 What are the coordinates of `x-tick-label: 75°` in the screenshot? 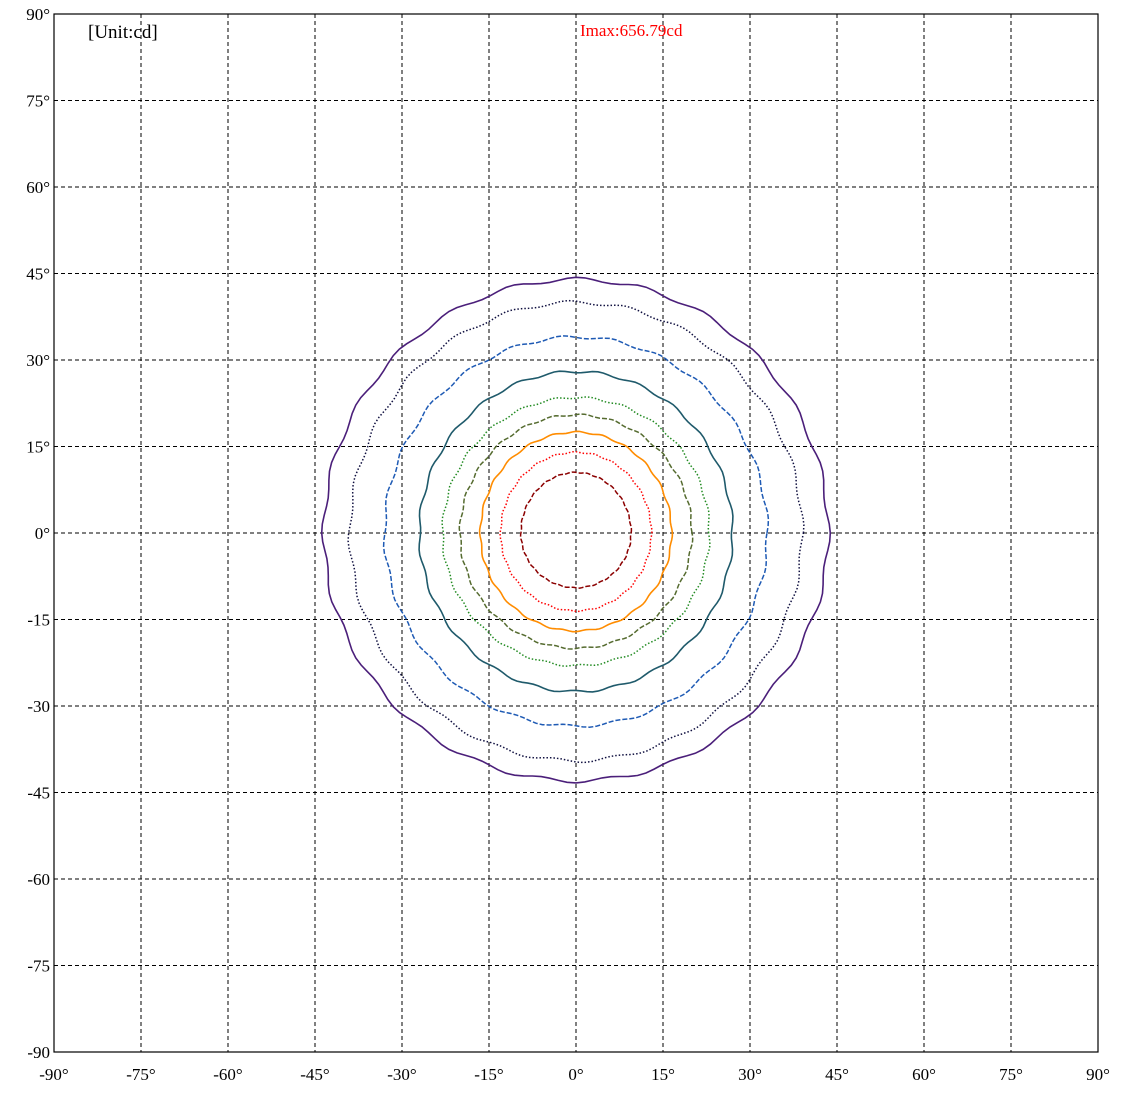 It's located at (1011, 1074).